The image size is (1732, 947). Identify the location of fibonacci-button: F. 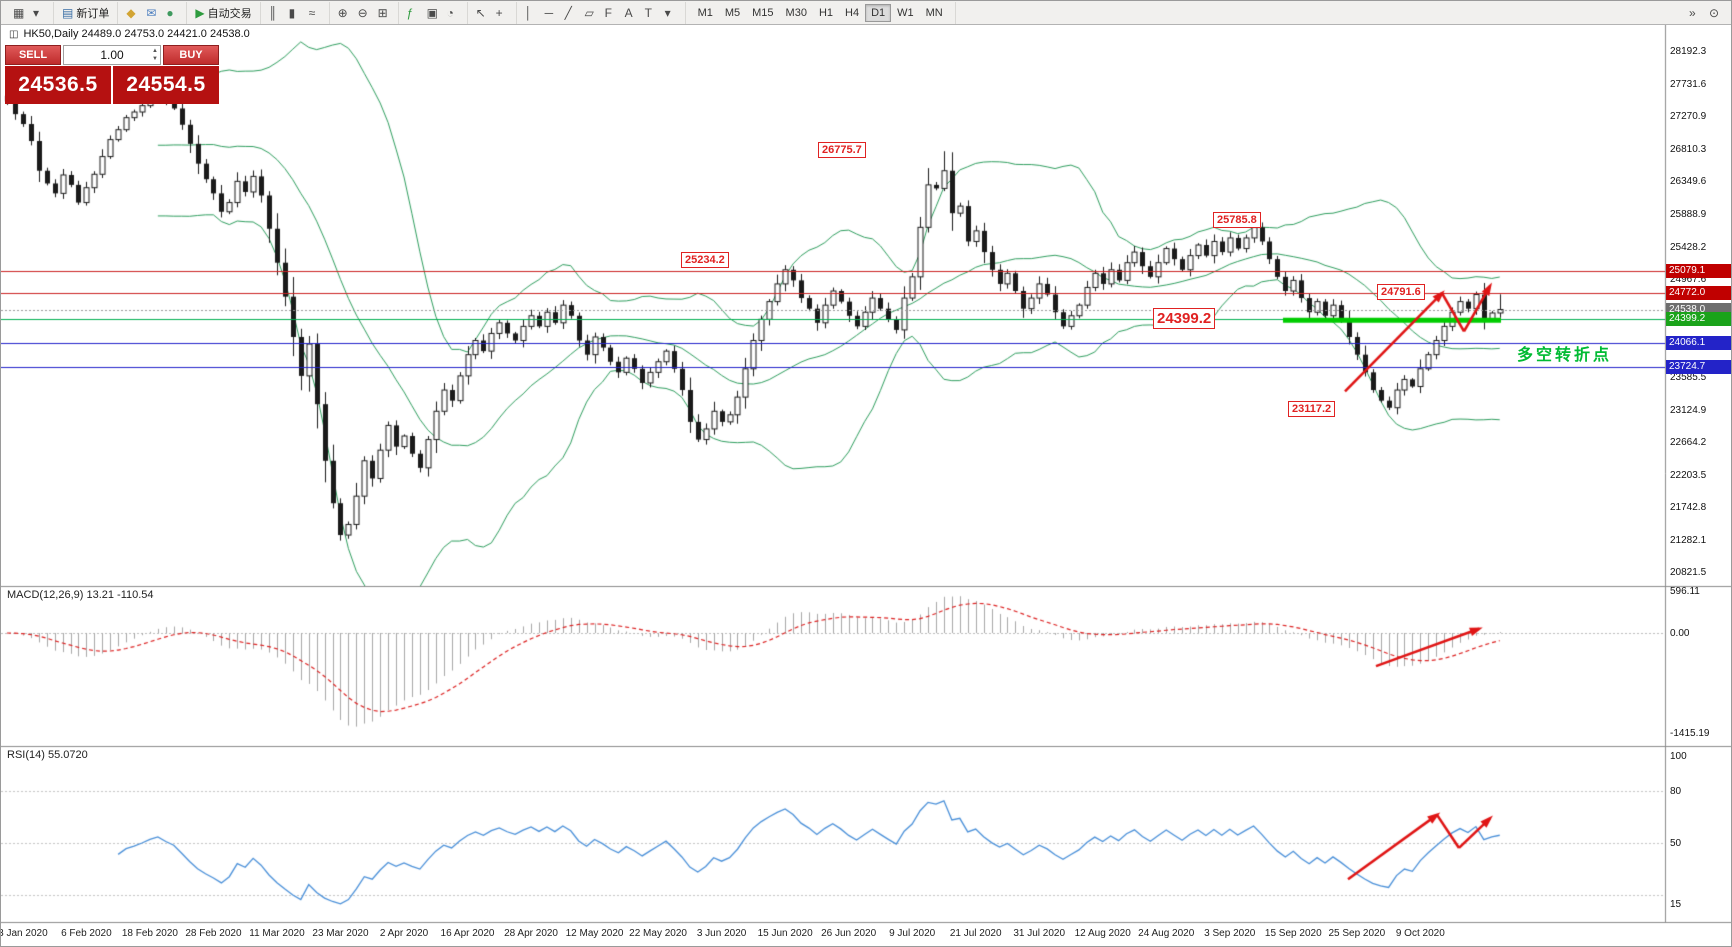
(611, 13).